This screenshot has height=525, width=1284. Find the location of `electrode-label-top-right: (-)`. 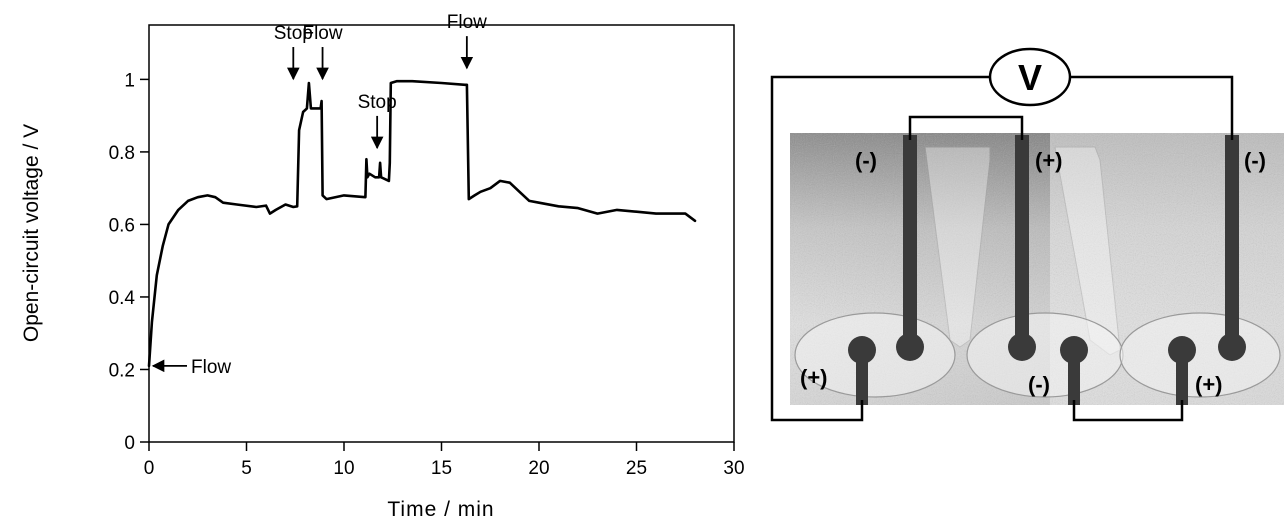

electrode-label-top-right: (-) is located at coordinates (1255, 160).